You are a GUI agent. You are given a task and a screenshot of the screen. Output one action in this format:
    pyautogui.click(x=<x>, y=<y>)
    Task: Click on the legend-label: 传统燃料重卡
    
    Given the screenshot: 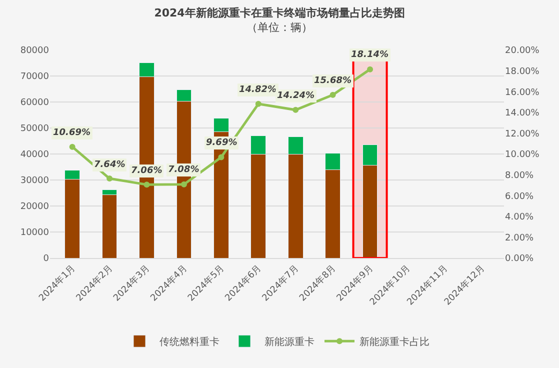 What is the action you would take?
    pyautogui.click(x=190, y=342)
    